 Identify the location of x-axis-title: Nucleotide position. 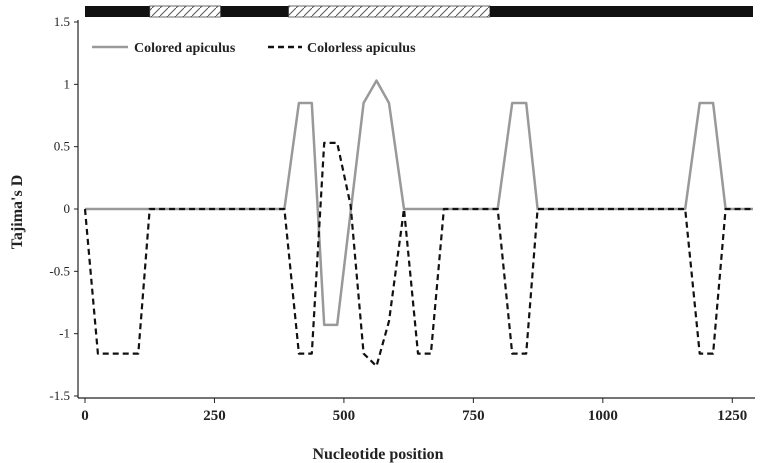
(377, 454).